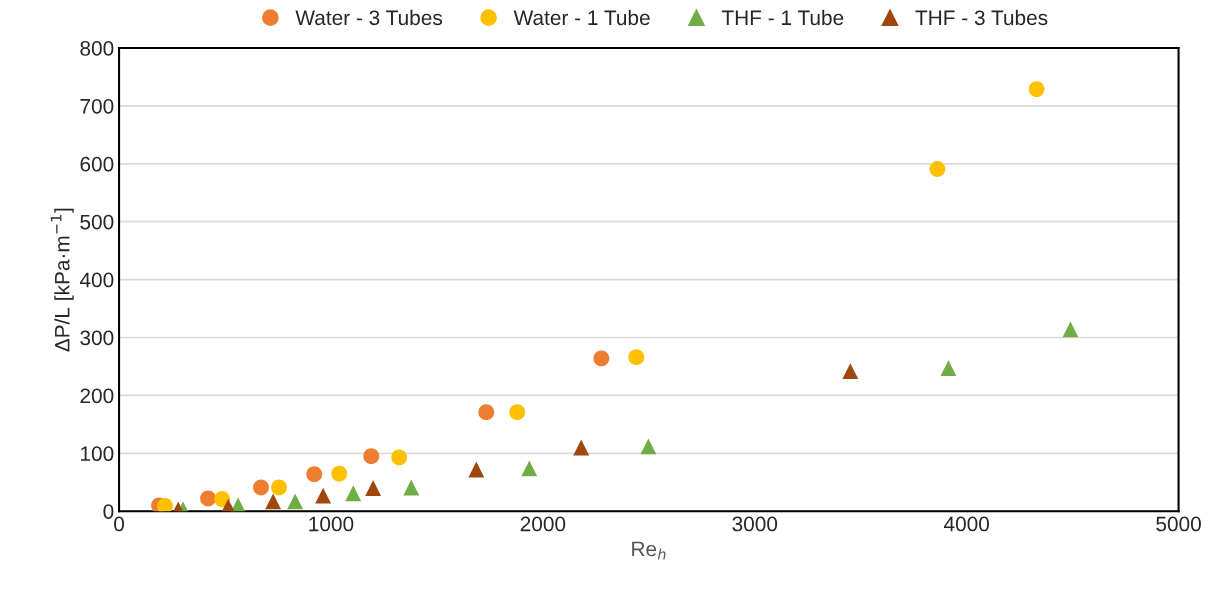  What do you see at coordinates (543, 524) in the screenshot?
I see `x-tick-label: 2000` at bounding box center [543, 524].